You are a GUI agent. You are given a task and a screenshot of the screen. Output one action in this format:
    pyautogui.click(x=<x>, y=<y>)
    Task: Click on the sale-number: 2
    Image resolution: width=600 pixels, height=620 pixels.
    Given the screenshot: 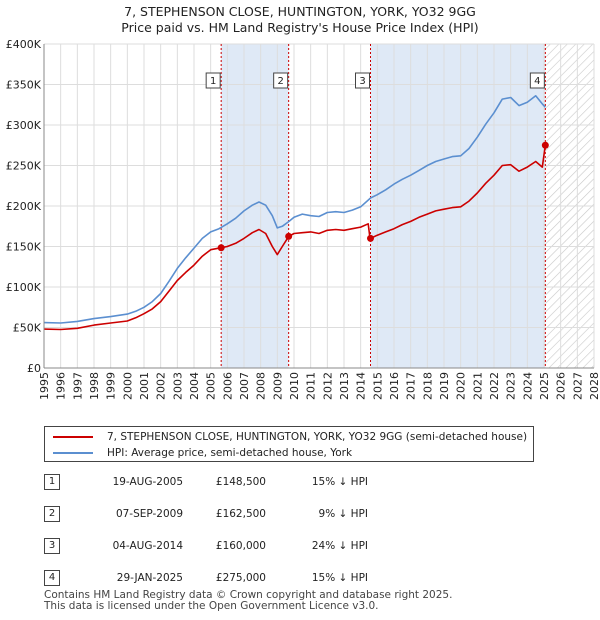 What is the action you would take?
    pyautogui.click(x=52, y=514)
    